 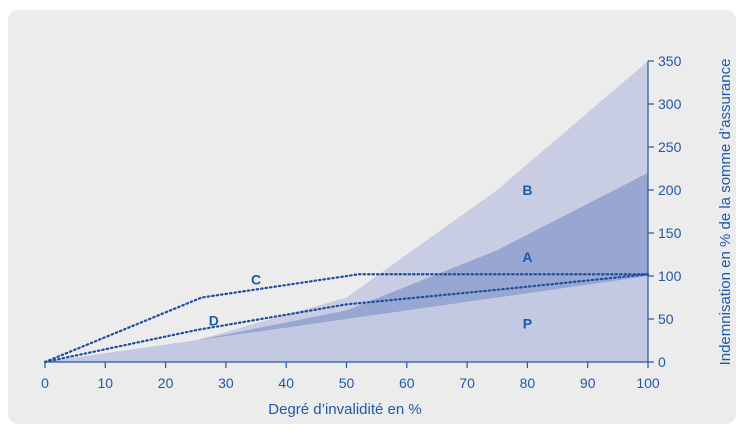 What do you see at coordinates (166, 383) in the screenshot?
I see `x-tick-label: 20` at bounding box center [166, 383].